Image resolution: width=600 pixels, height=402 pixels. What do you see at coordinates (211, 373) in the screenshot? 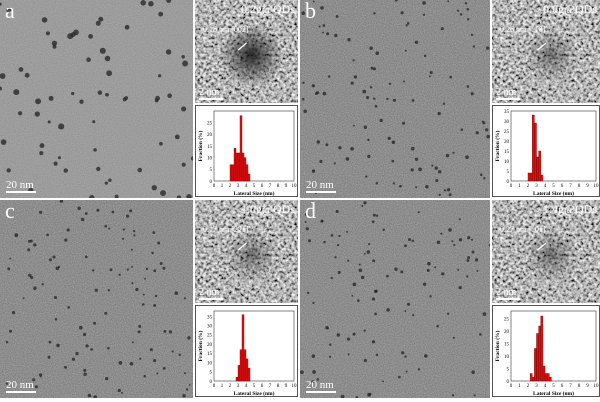
I see `y-tick-label: 5` at bounding box center [211, 373].